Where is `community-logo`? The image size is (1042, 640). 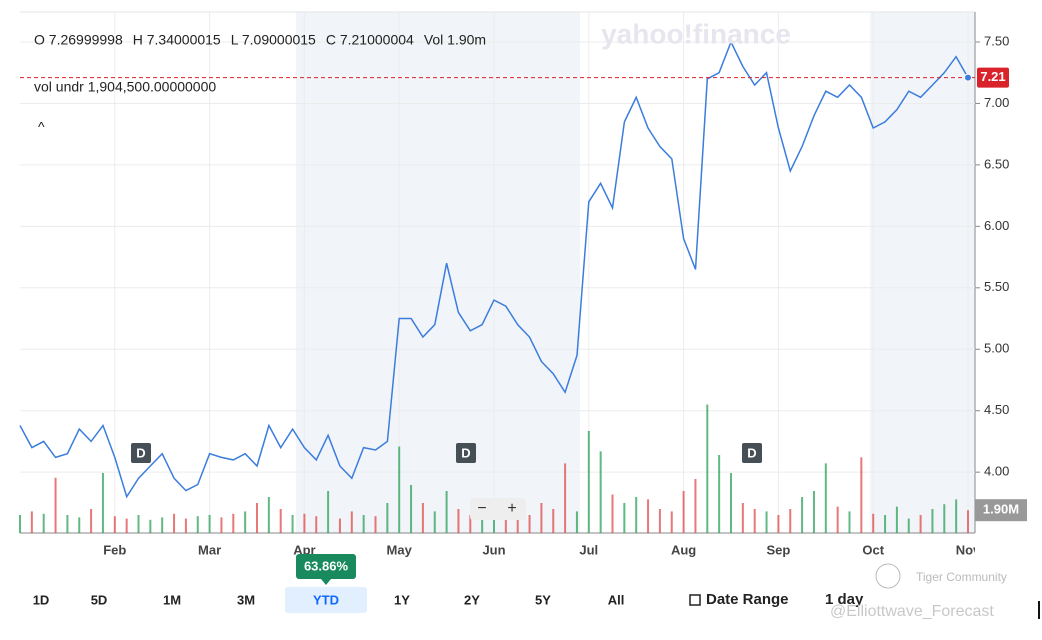 community-logo is located at coordinates (888, 576).